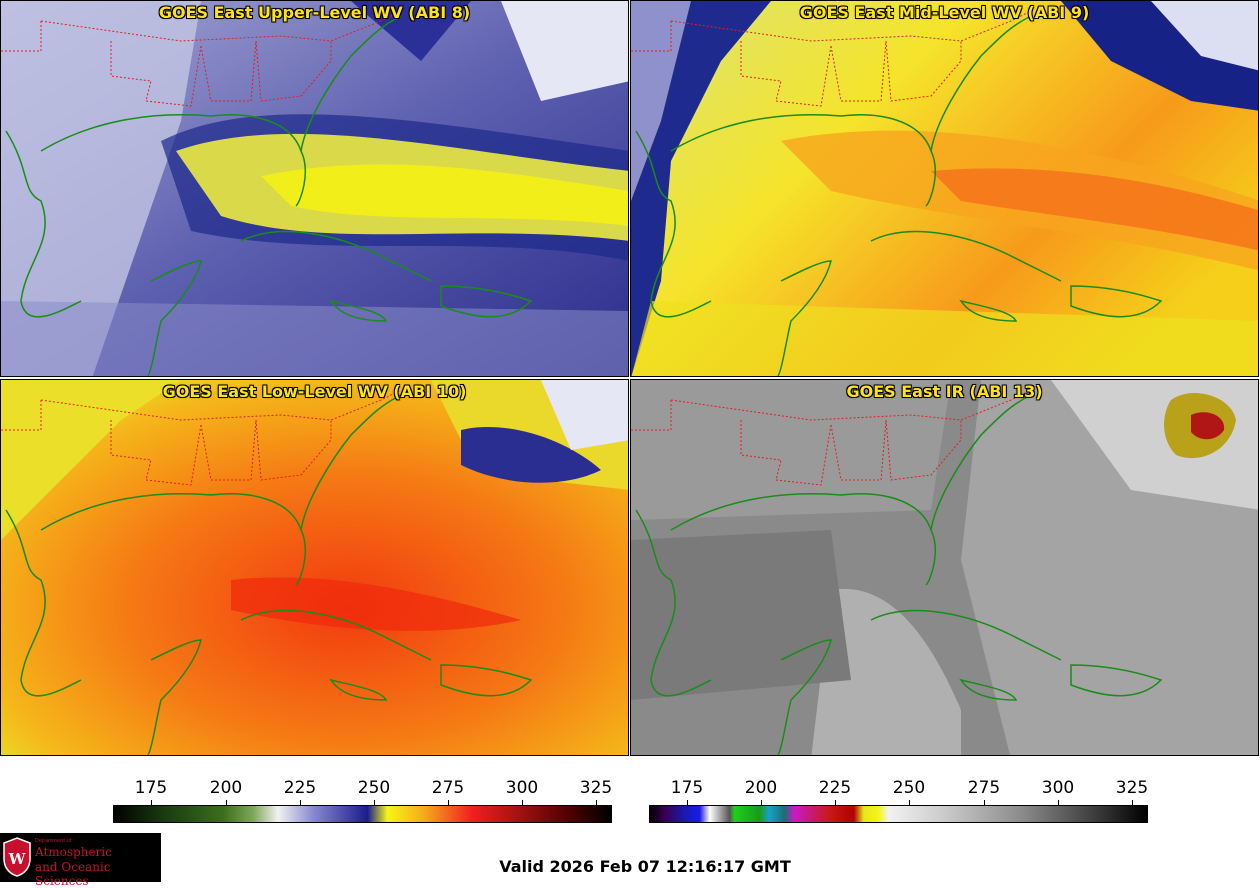 This screenshot has height=888, width=1260. I want to click on wv-colorbar: 175 200 225 250 275 300 325, so click(362, 802).